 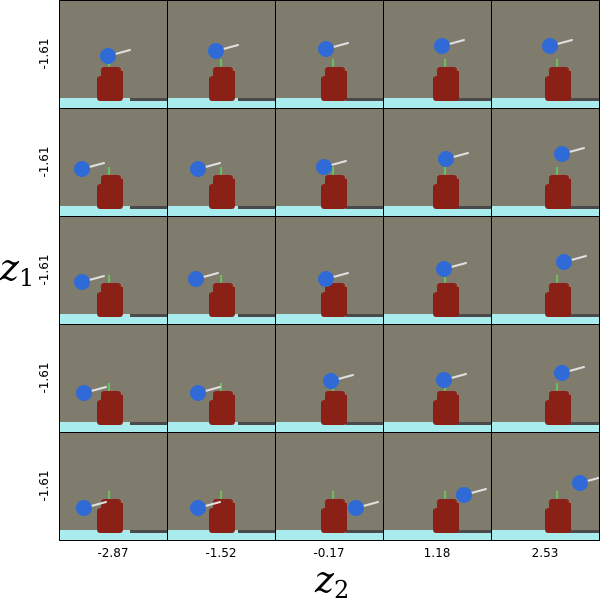 I want to click on row-label-text: -1.61, so click(x=44, y=378).